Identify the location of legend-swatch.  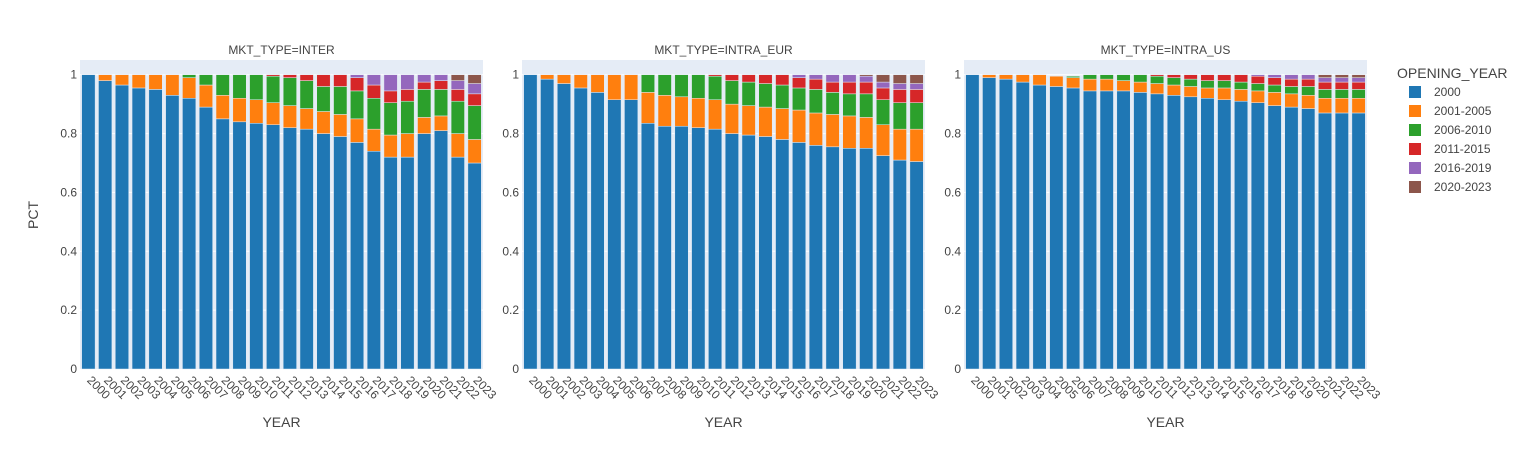
(1415, 111).